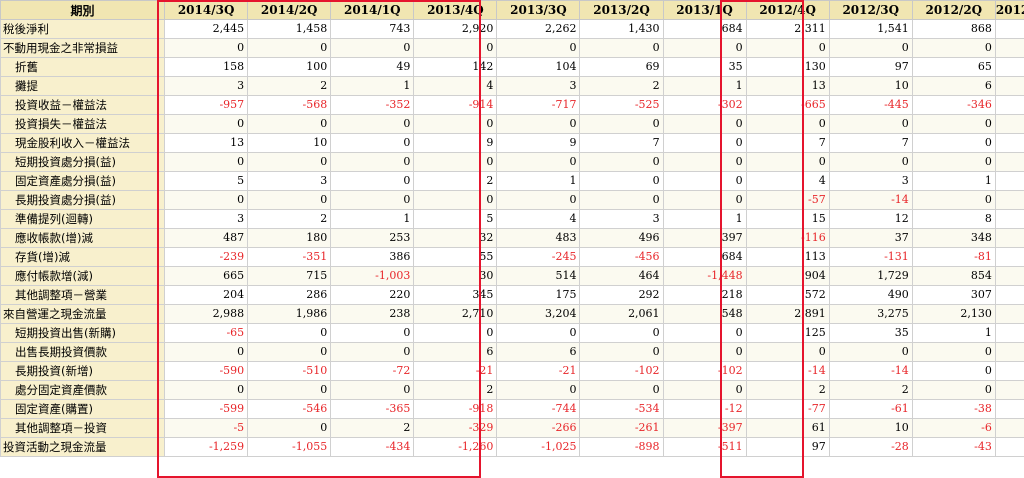 This screenshot has height=478, width=1024. I want to click on value-cell: 69, so click(621, 67).